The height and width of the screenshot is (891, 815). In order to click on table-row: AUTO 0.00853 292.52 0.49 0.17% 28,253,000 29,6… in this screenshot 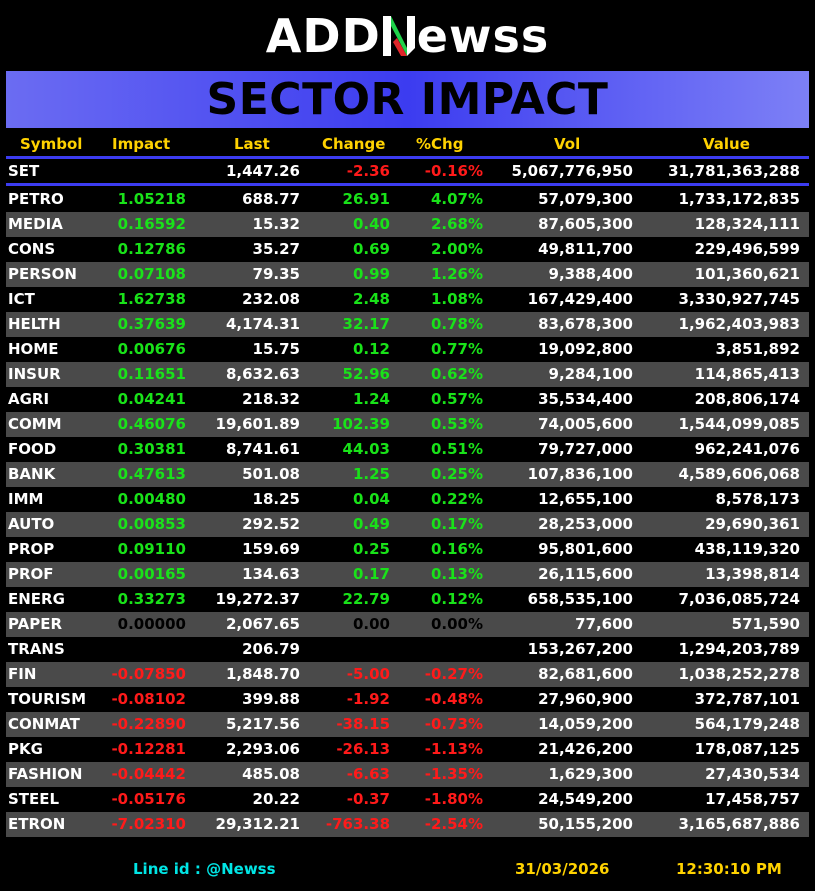, I will do `click(407, 524)`.